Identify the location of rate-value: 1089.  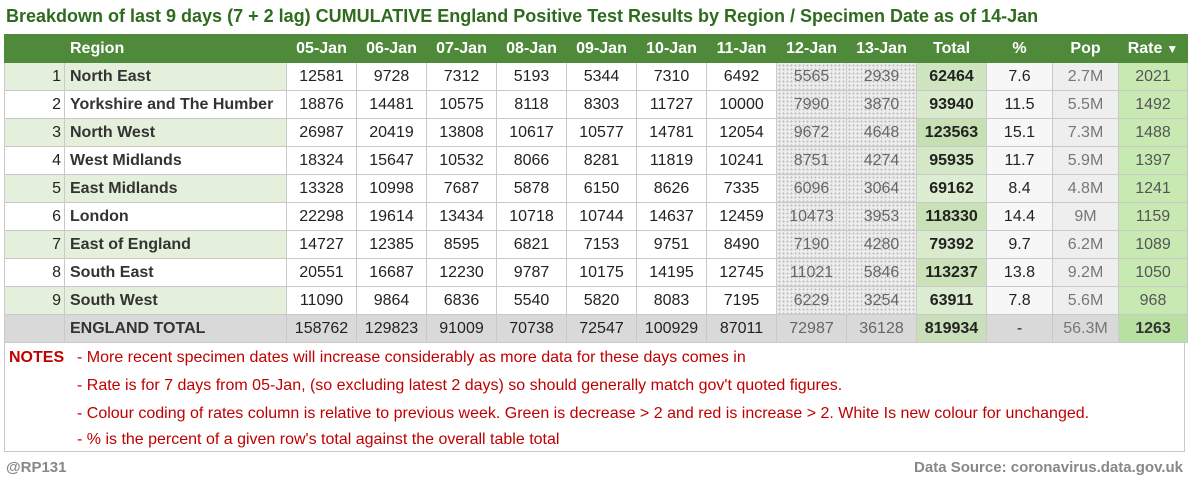
(1153, 244).